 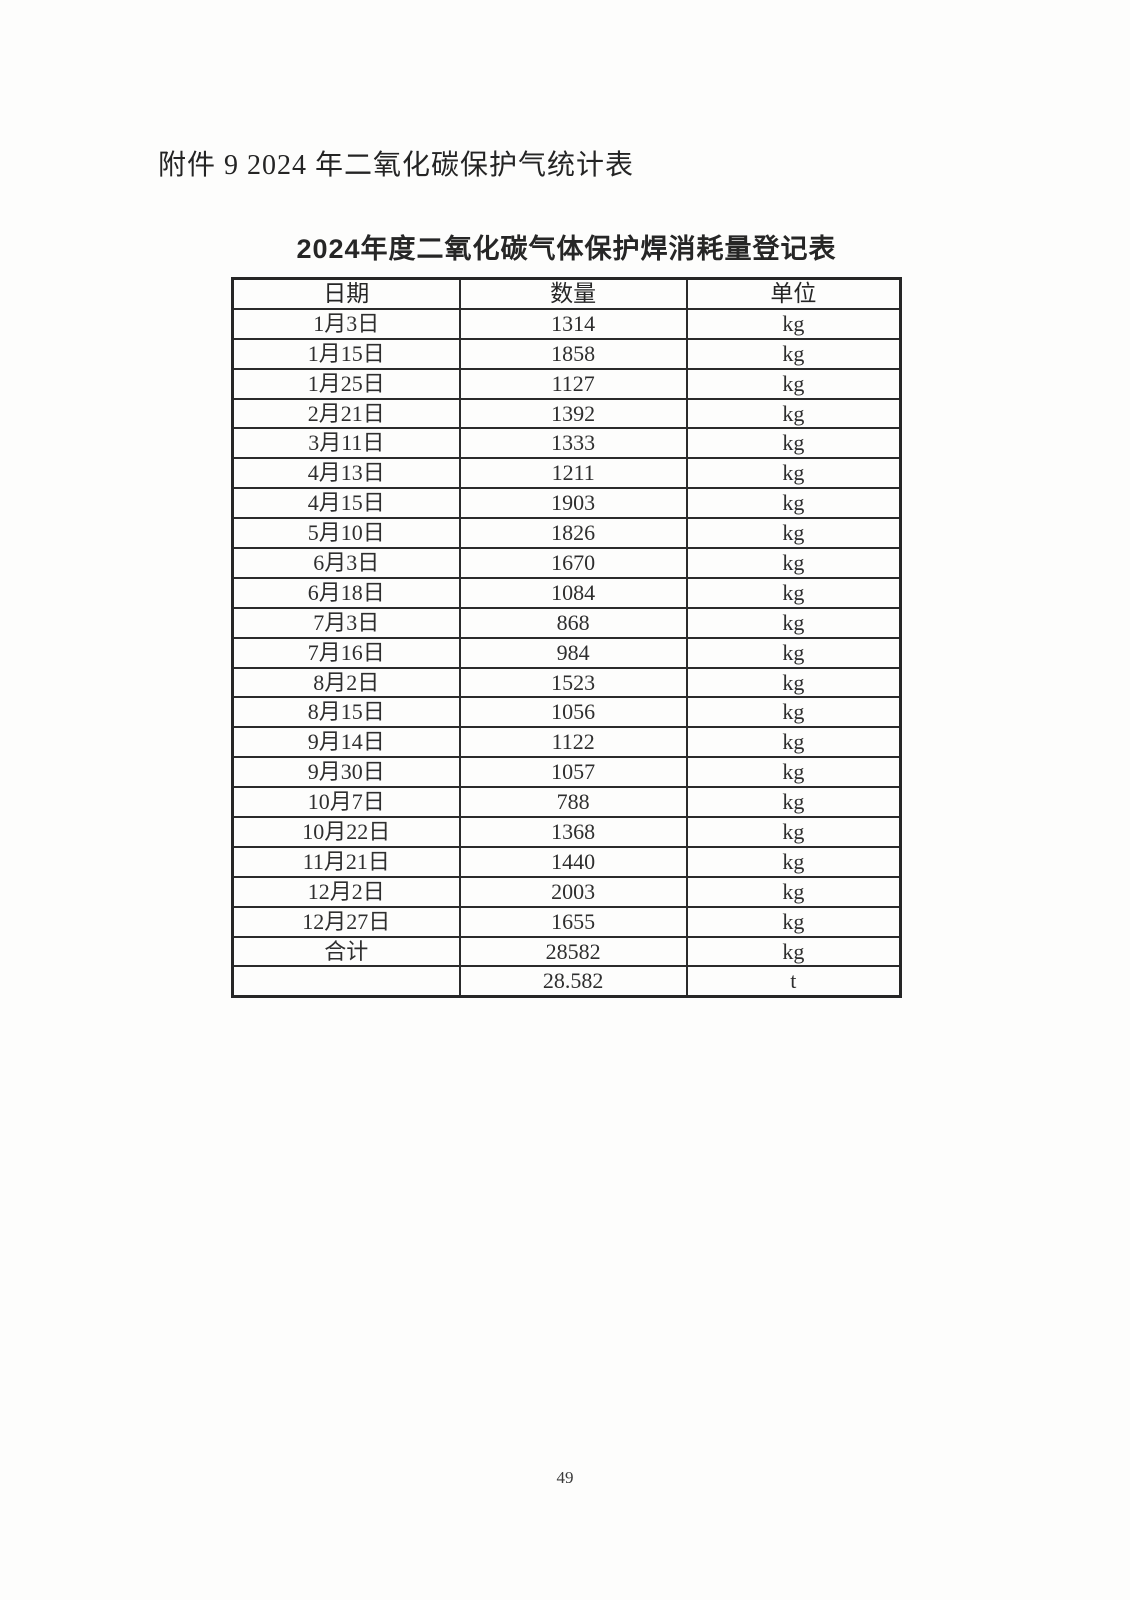 I want to click on date-cell: 1月3日, so click(x=346, y=323).